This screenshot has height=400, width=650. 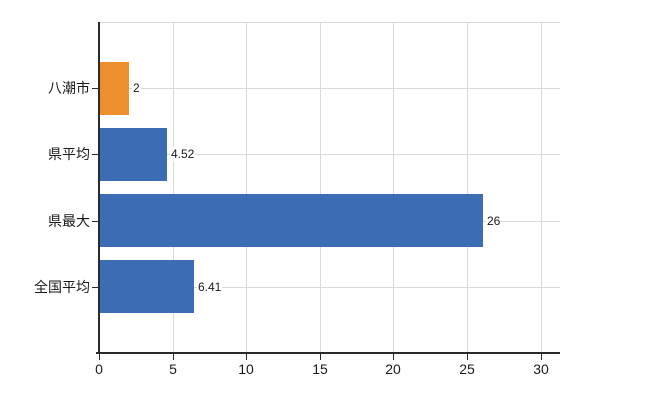 What do you see at coordinates (69, 221) in the screenshot?
I see `category-label: 県最大` at bounding box center [69, 221].